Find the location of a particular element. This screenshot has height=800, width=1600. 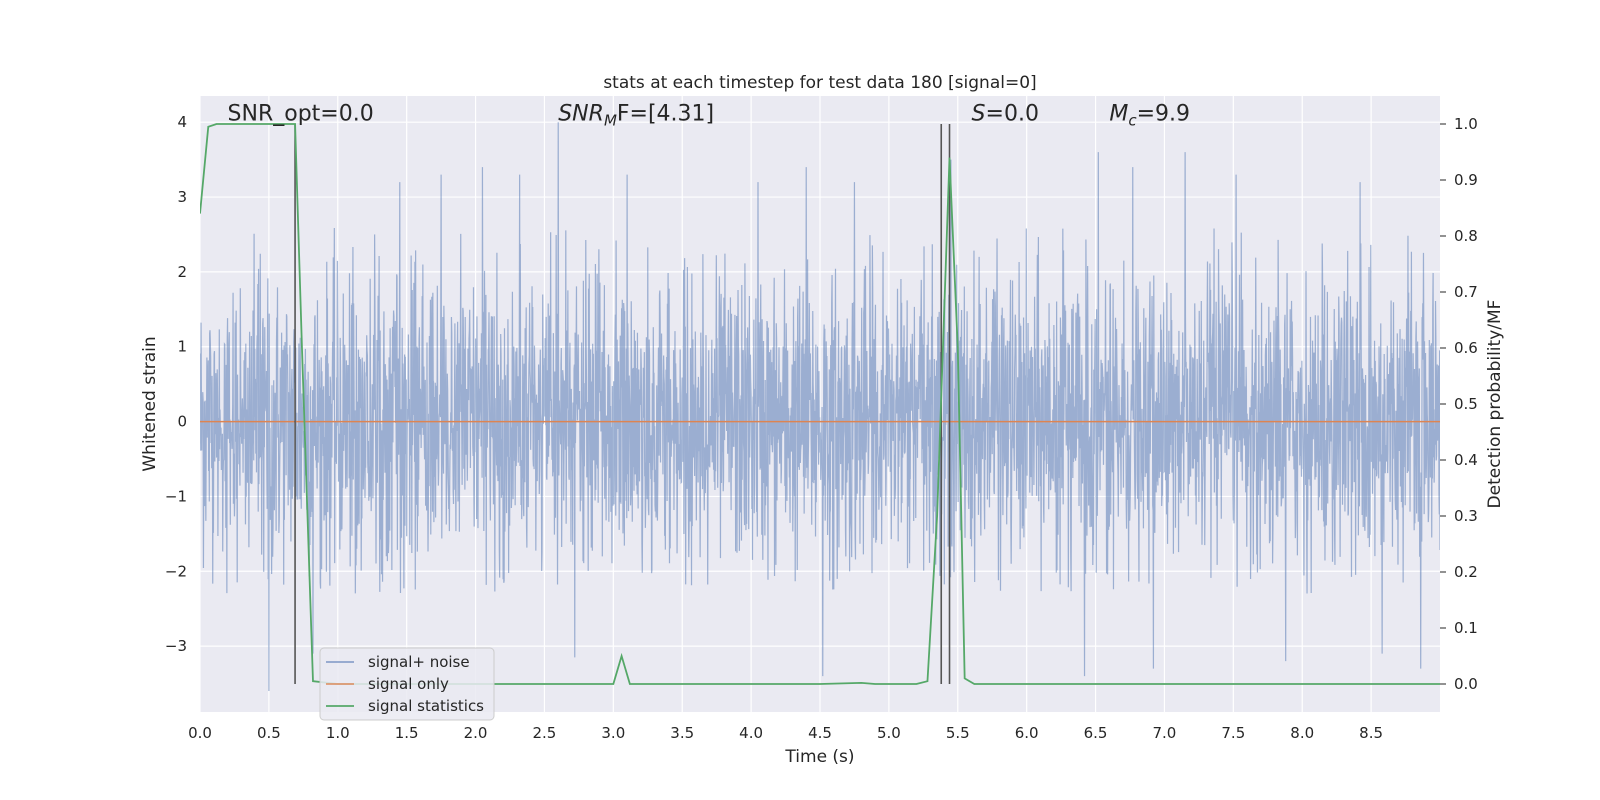

x-tick-label: 3.5 is located at coordinates (682, 733).